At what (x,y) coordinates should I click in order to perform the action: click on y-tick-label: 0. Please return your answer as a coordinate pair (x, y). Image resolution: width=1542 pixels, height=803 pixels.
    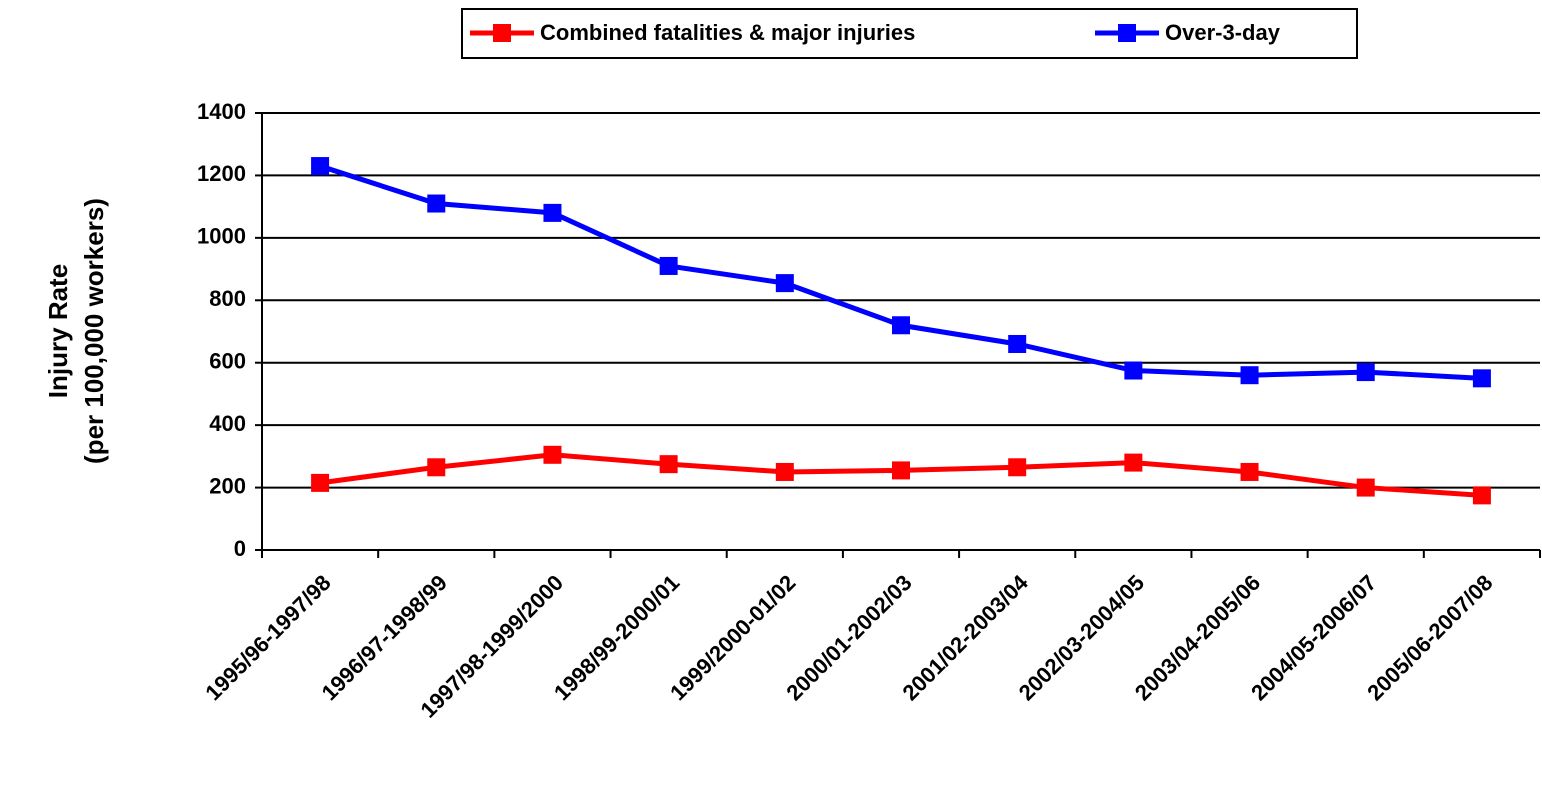
    Looking at the image, I should click on (240, 548).